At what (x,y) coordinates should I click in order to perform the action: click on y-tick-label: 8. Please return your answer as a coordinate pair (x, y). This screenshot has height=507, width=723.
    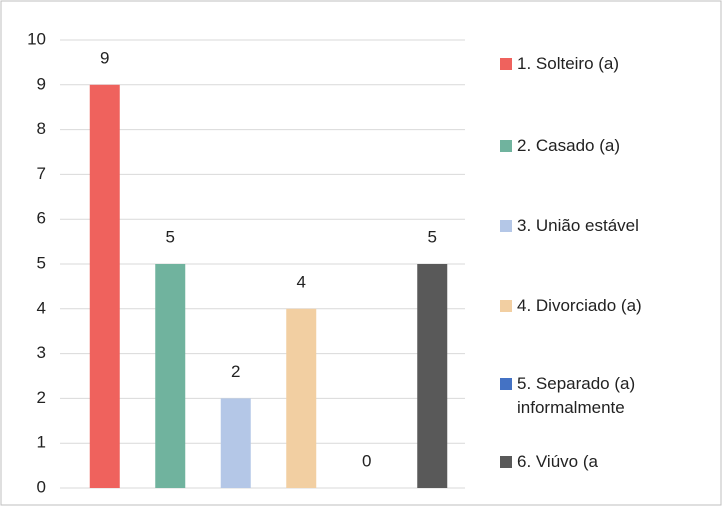
    Looking at the image, I should click on (41, 128).